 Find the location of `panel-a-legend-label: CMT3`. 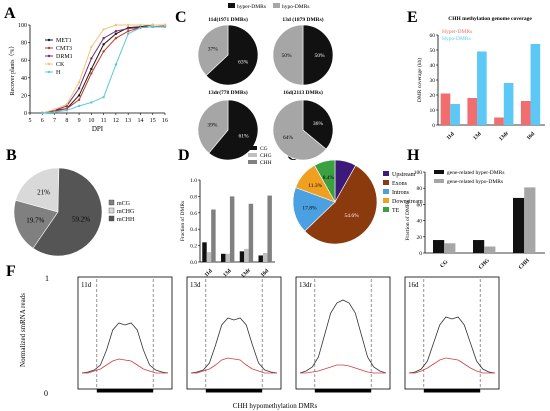

panel-a-legend-label: CMT3 is located at coordinates (64, 49).